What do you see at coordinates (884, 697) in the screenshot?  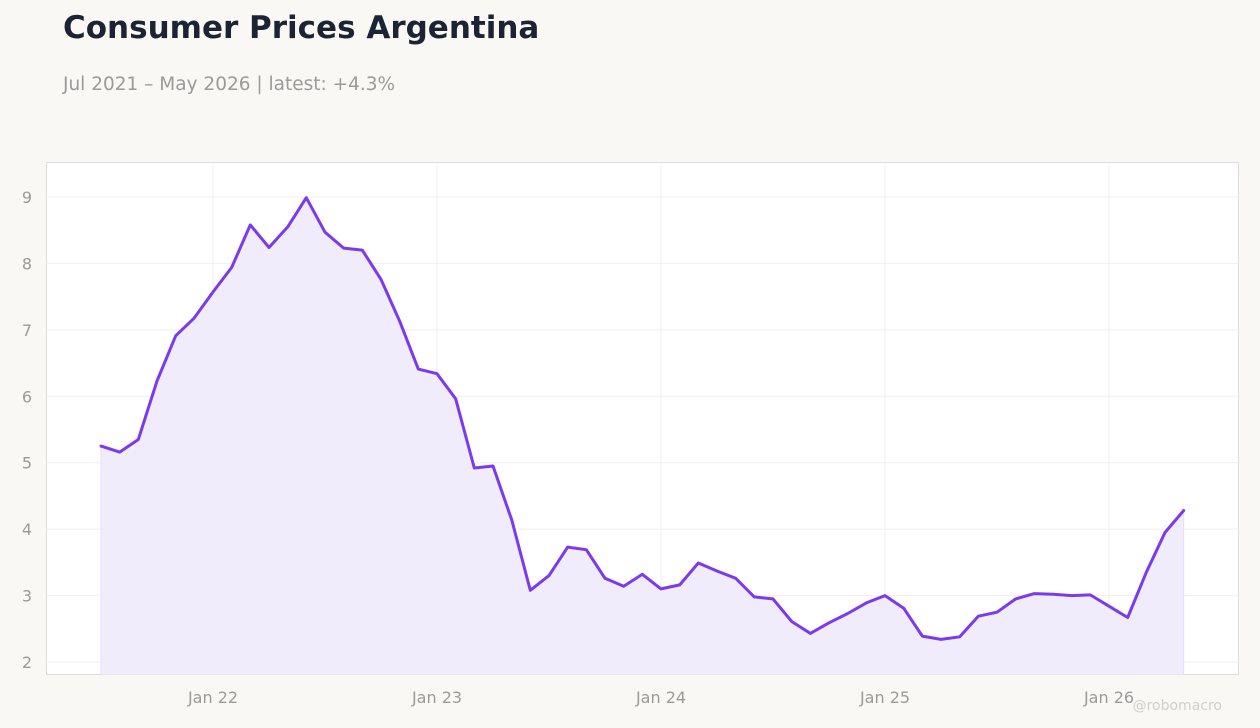 I see `x-tick-label: Jan 25` at bounding box center [884, 697].